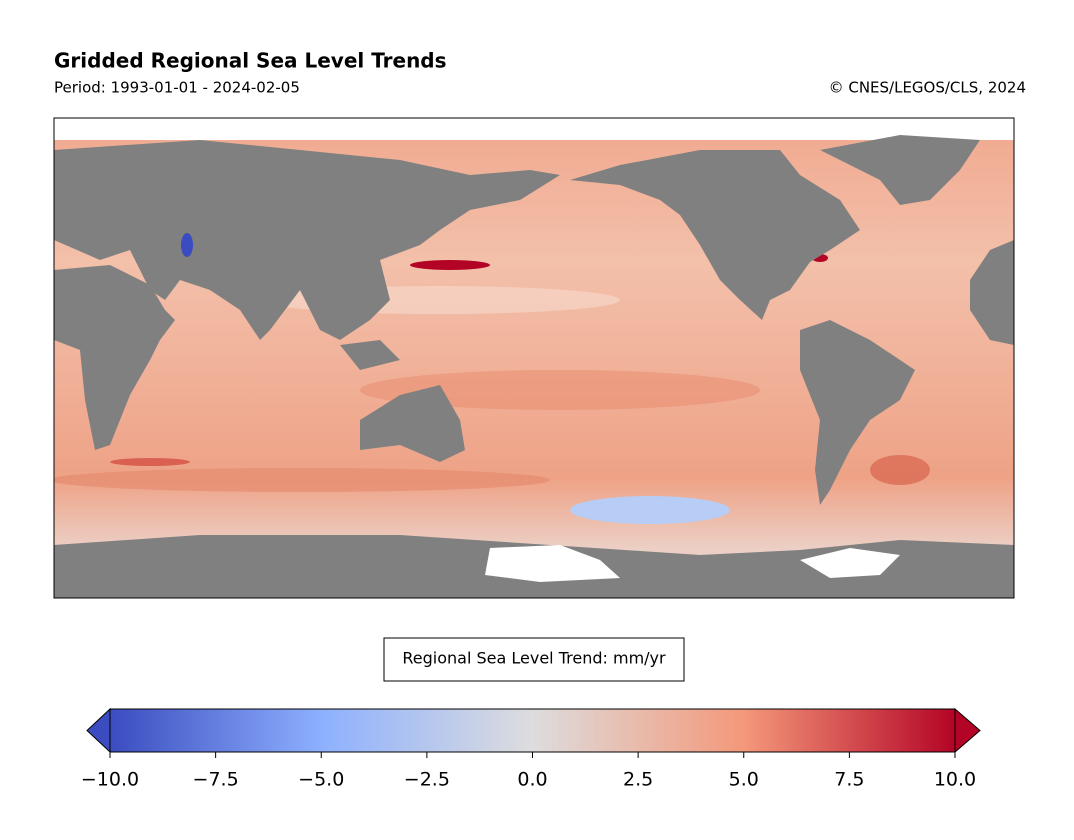 This screenshot has width=1074, height=840. I want to click on colorbar-tick-label: −7.5, so click(216, 780).